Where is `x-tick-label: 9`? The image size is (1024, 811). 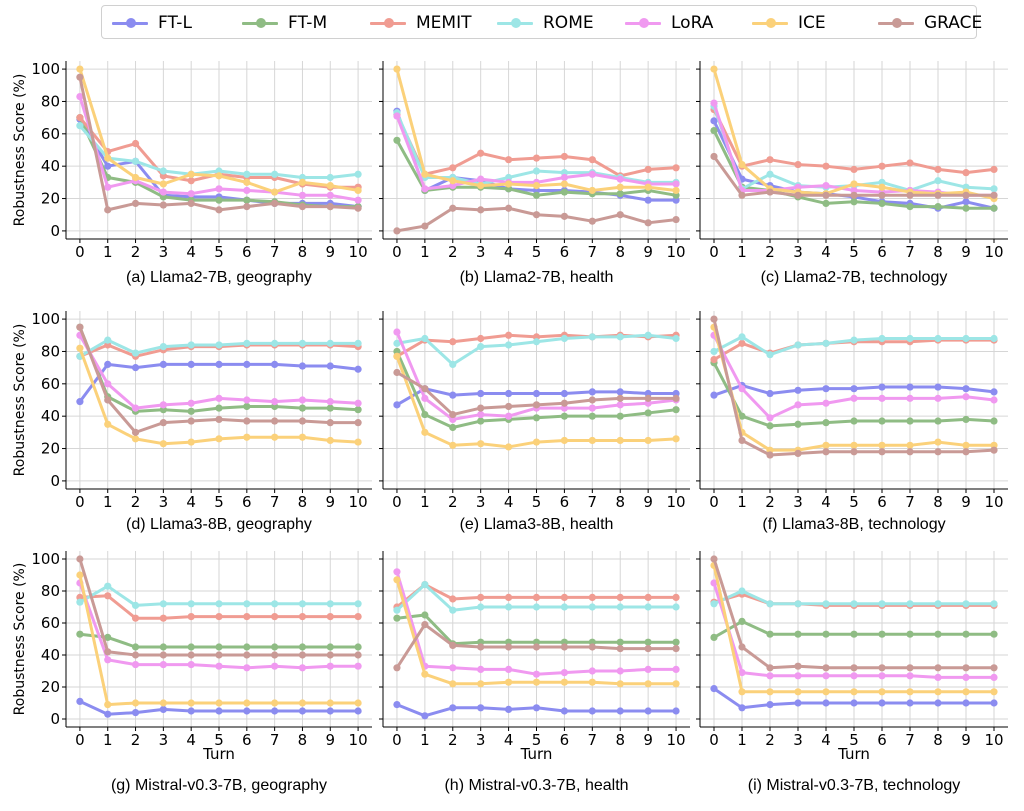
x-tick-label: 9 is located at coordinates (330, 502).